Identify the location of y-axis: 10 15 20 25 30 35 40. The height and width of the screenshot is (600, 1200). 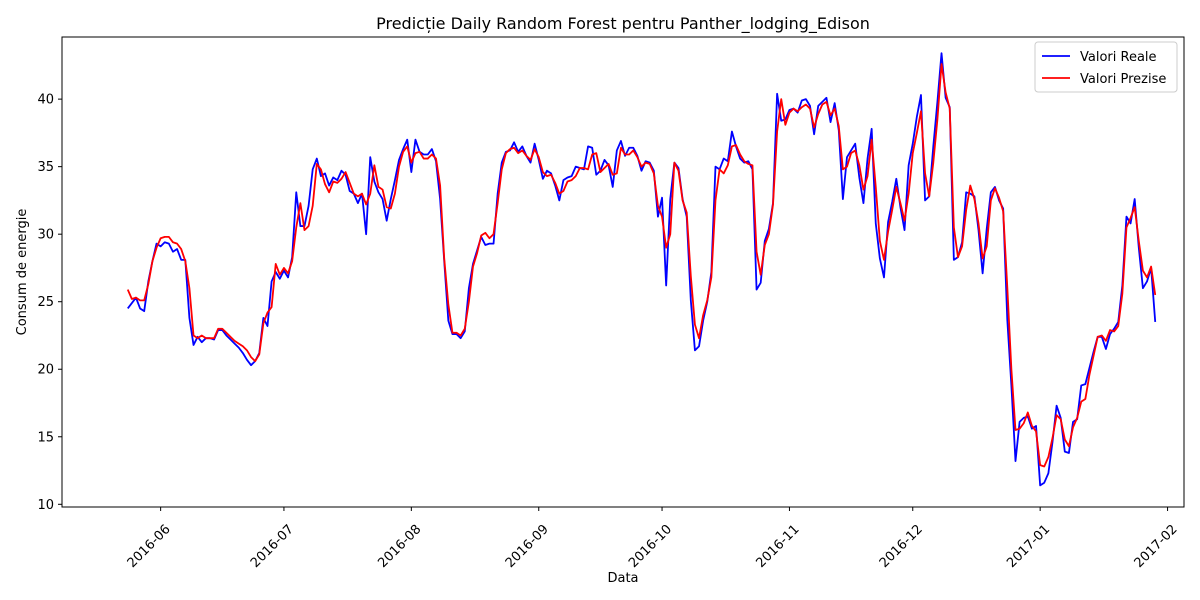
(49, 303).